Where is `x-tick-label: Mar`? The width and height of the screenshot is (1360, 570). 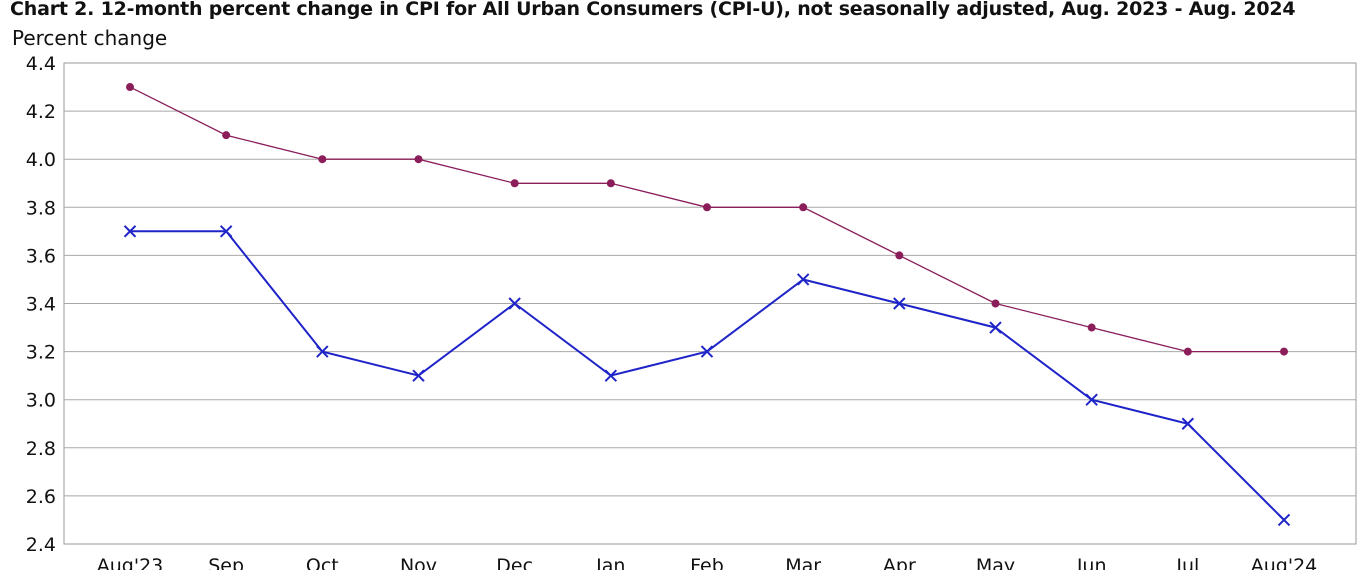 x-tick-label: Mar is located at coordinates (803, 562).